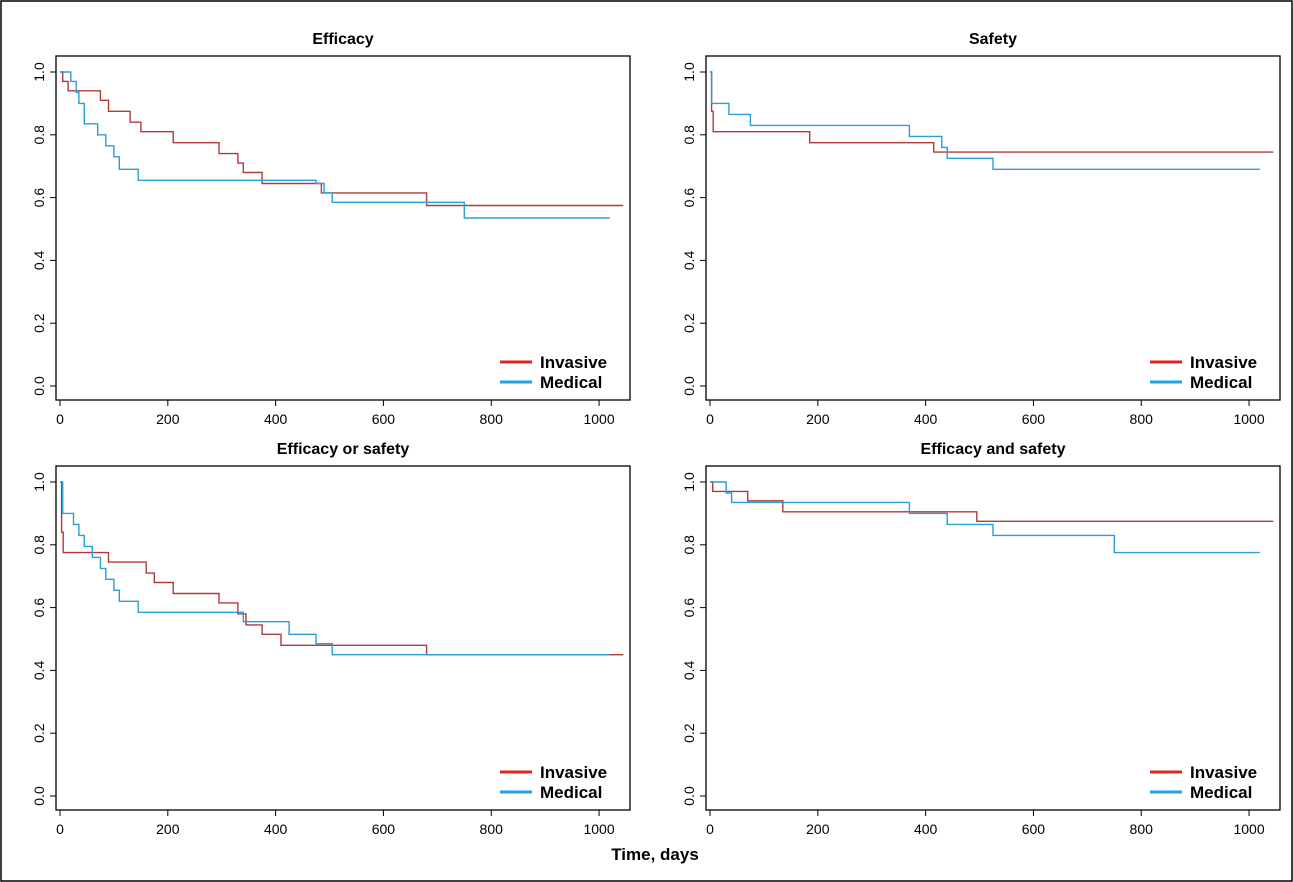  What do you see at coordinates (342, 39) in the screenshot?
I see `chart-title: Efficacy` at bounding box center [342, 39].